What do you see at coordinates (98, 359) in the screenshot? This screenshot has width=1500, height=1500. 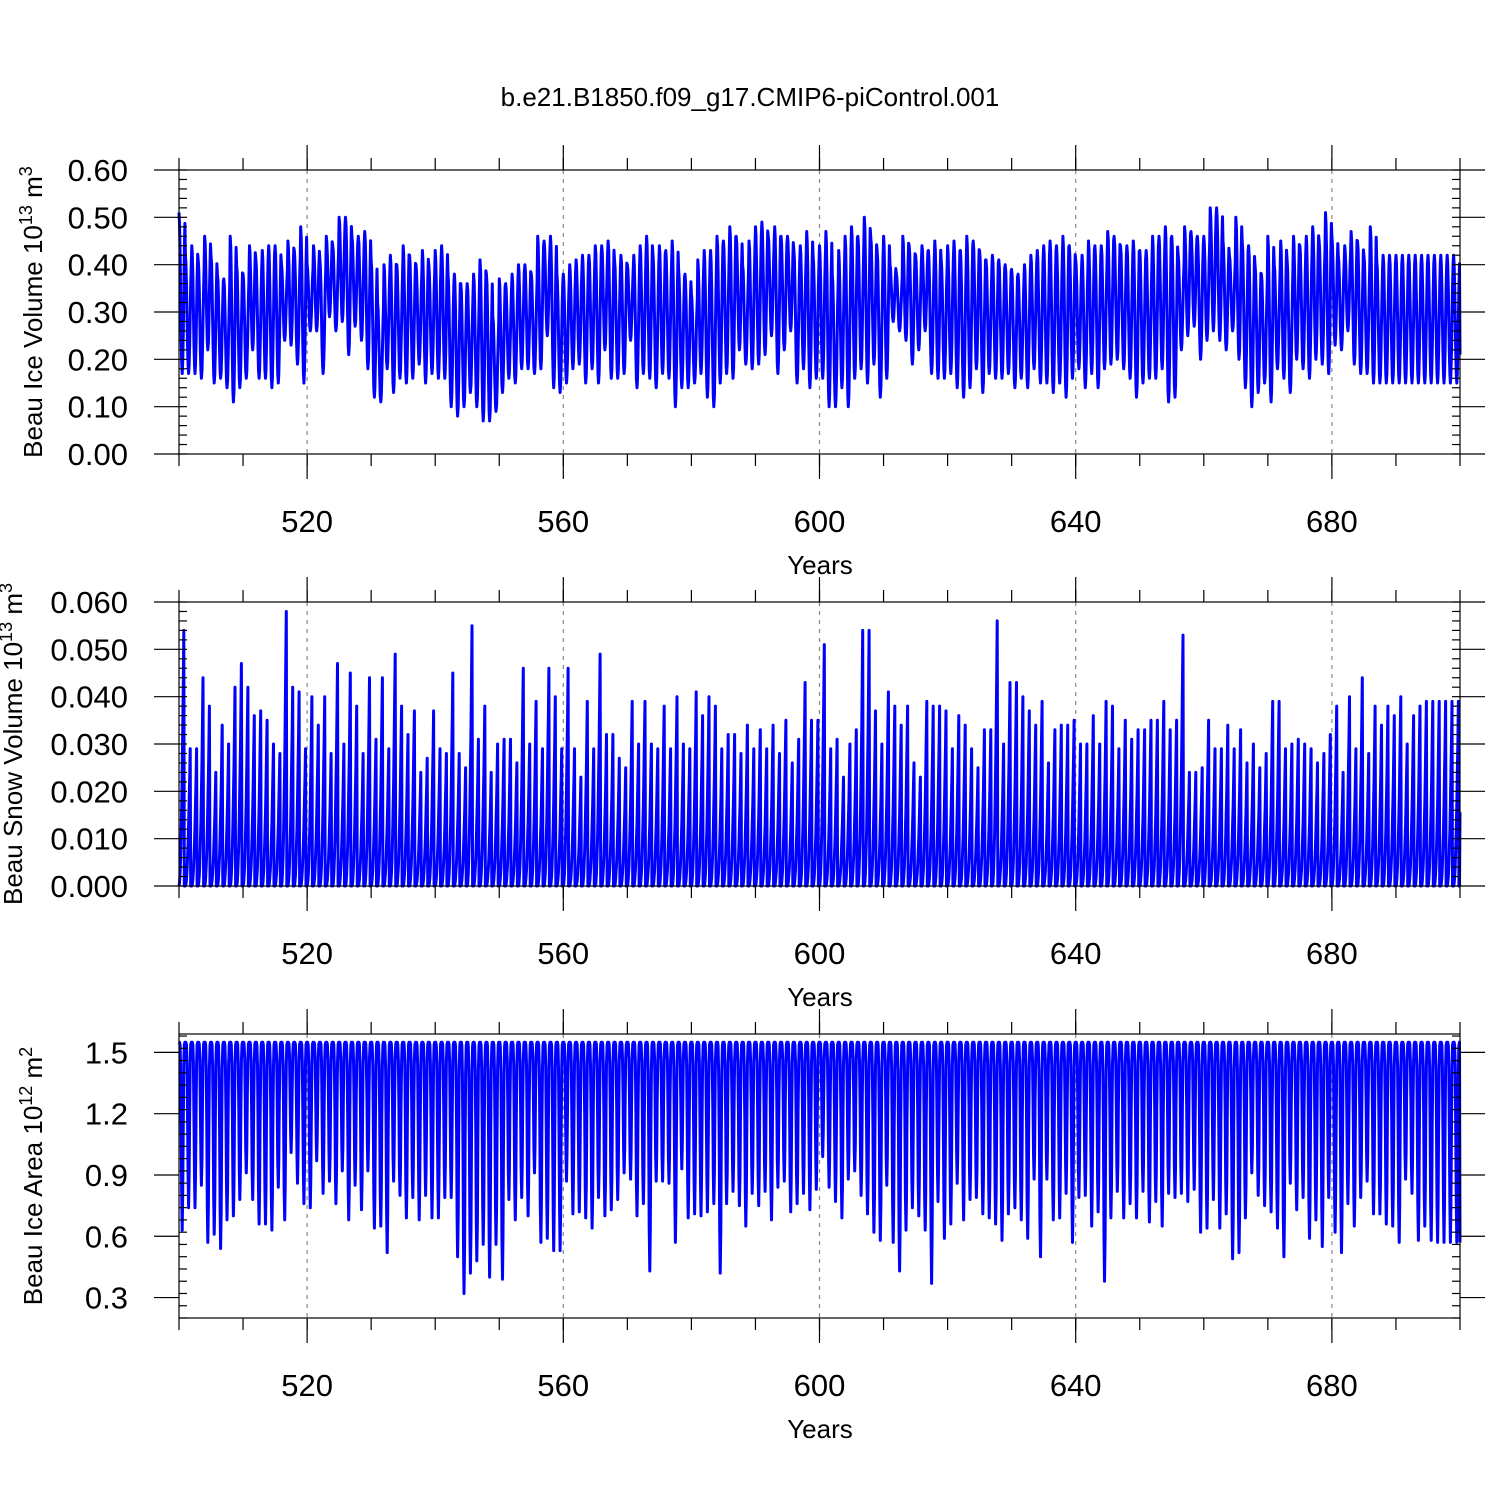 I see `y-tick-label: 0.20` at bounding box center [98, 359].